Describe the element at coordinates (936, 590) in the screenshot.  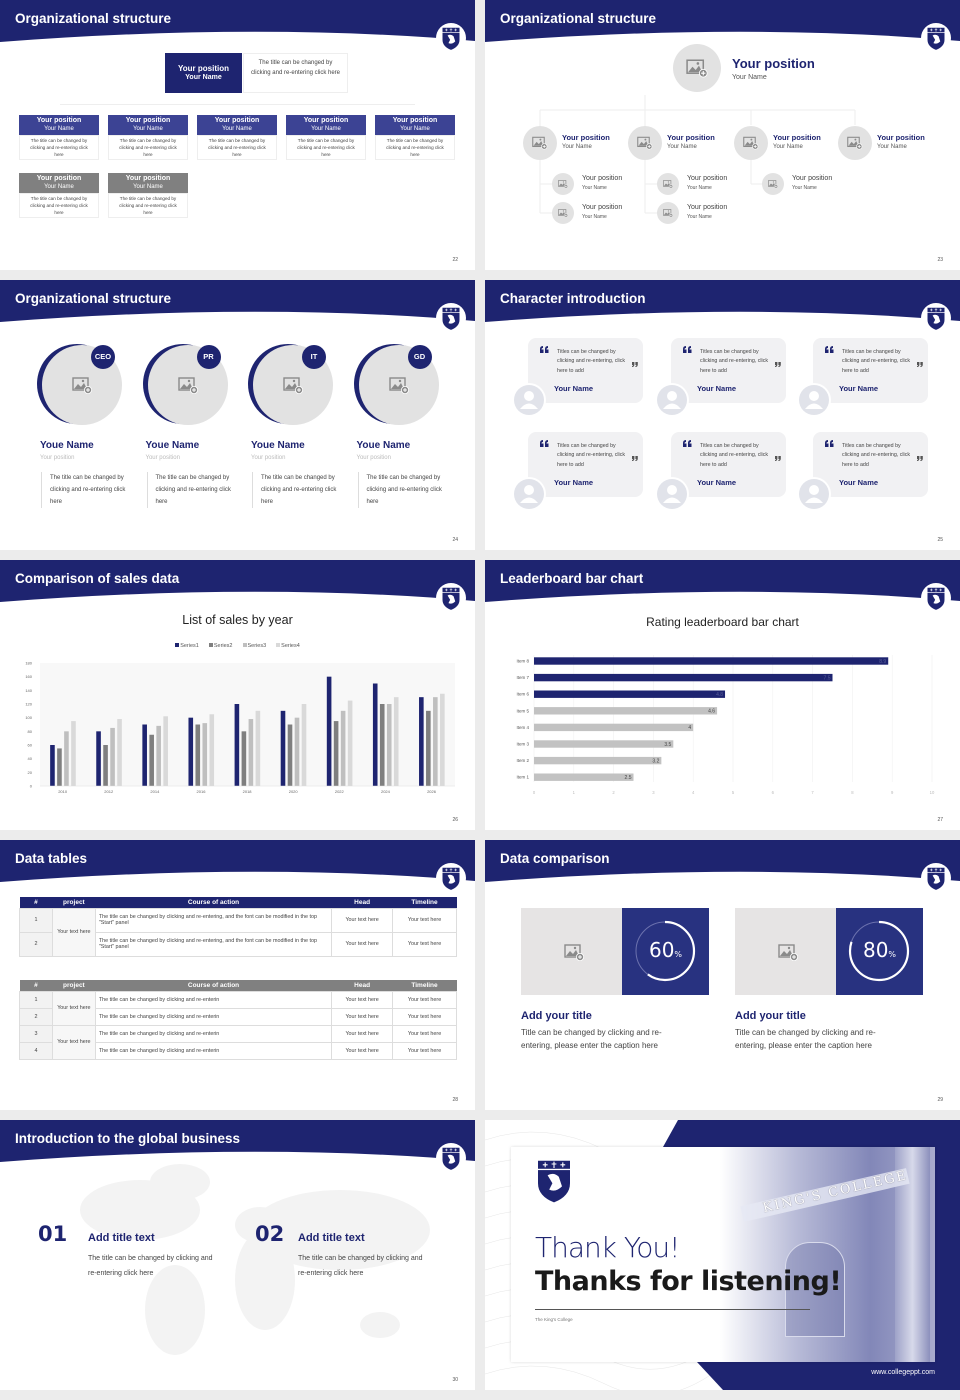
I see `shield-crosses-icon` at that location.